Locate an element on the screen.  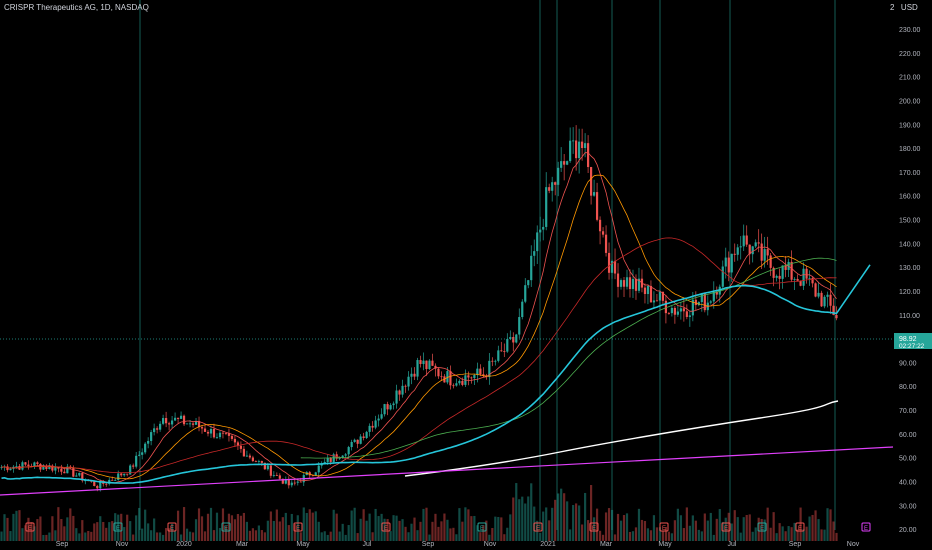
time-tick-label: Nov is located at coordinates (490, 544).